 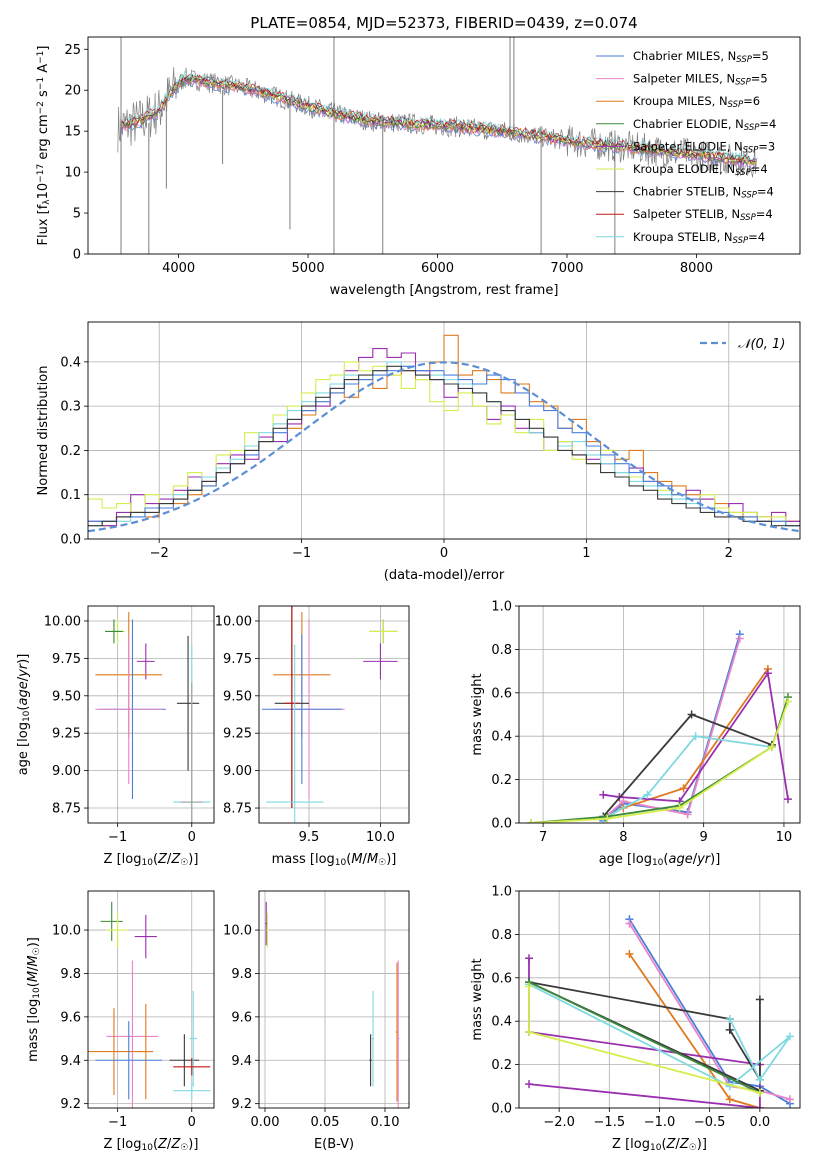 I want to click on x-tick-label: −0.5, so click(x=710, y=1122).